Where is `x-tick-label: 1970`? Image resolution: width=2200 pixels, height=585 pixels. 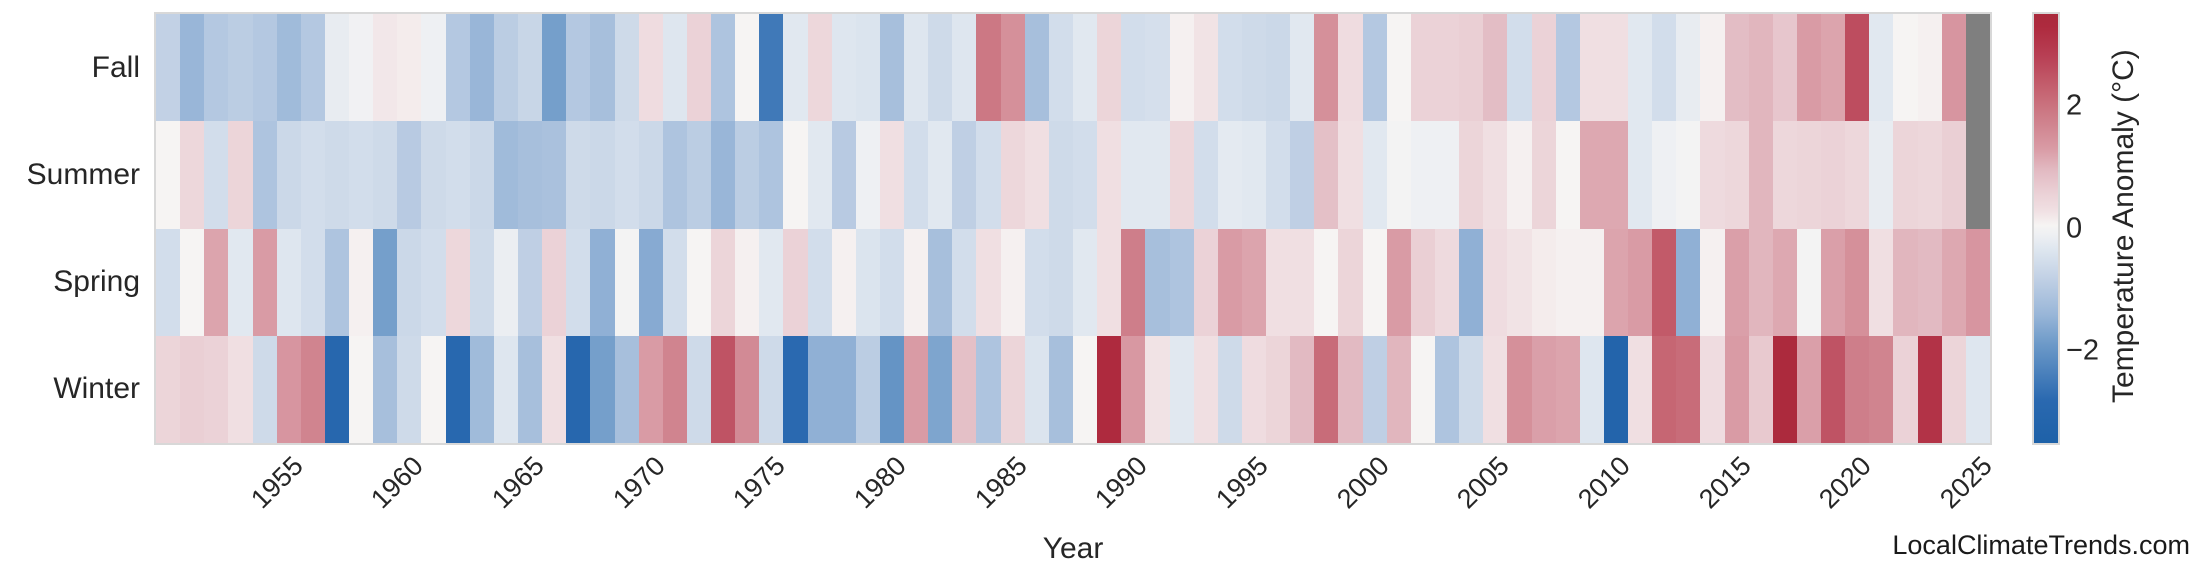 x-tick-label: 1970 is located at coordinates (638, 482).